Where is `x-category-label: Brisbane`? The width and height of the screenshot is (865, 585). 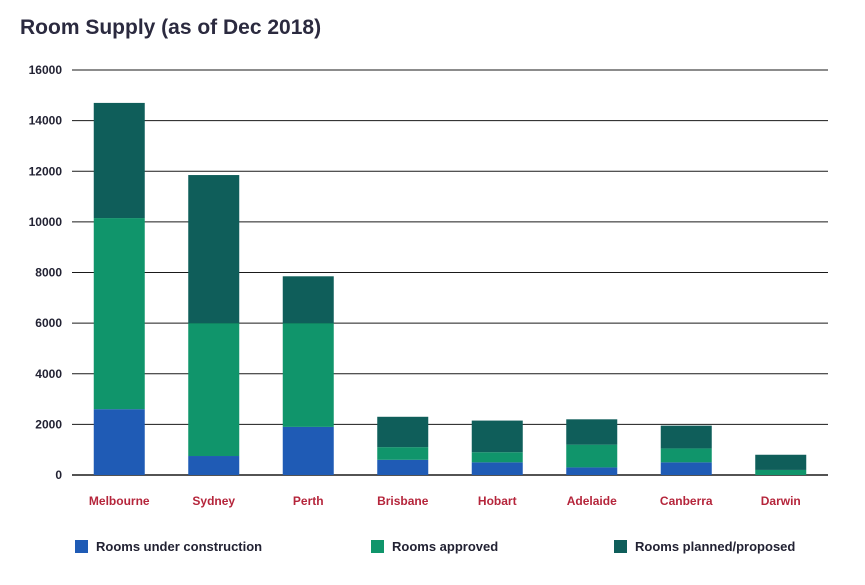
x-category-label: Brisbane is located at coordinates (403, 501).